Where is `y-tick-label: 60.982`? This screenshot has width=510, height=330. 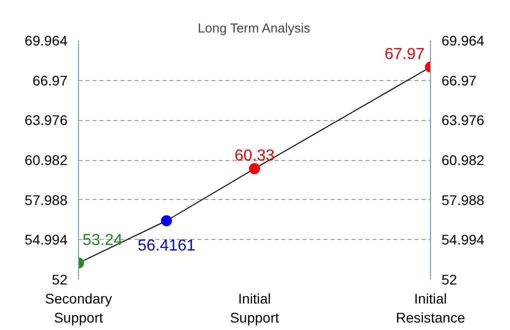
y-tick-label: 60.982 is located at coordinates (46, 160).